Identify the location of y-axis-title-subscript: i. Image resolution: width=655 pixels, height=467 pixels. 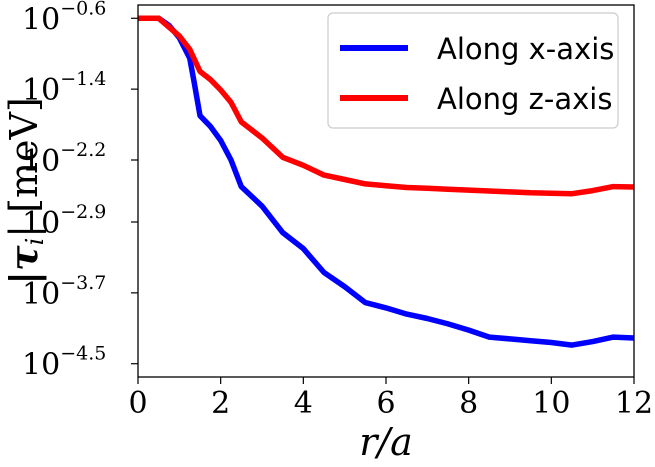
(35, 242).